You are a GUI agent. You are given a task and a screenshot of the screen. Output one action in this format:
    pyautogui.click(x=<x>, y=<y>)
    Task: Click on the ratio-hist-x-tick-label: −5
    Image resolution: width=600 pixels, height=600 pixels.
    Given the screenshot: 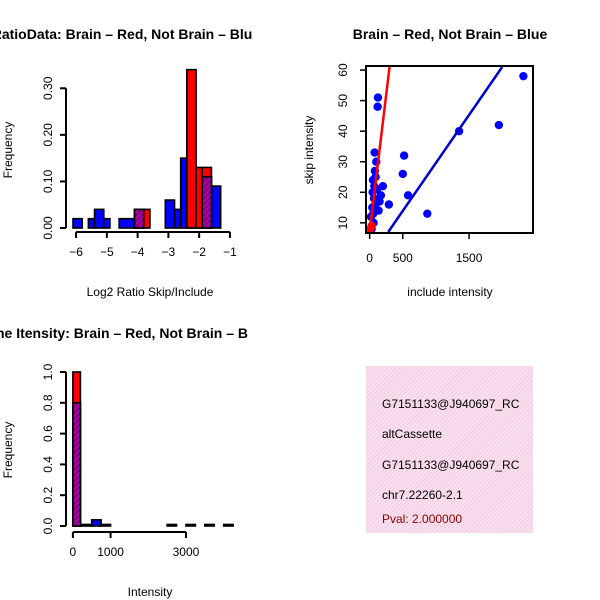 What is the action you would take?
    pyautogui.click(x=107, y=252)
    